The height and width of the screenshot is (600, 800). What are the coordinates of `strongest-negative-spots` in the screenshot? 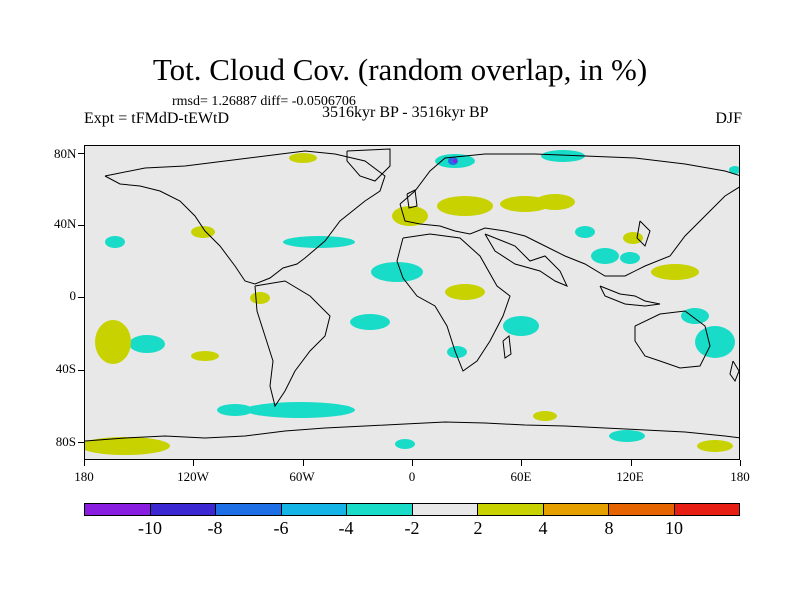 It's located at (455, 161).